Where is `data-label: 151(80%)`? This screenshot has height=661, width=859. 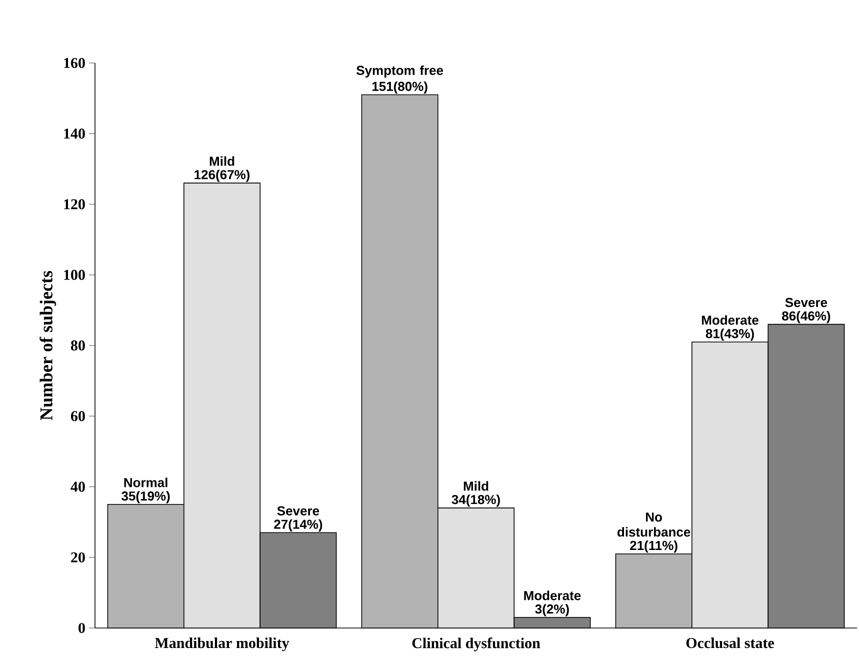 data-label: 151(80%) is located at coordinates (400, 87).